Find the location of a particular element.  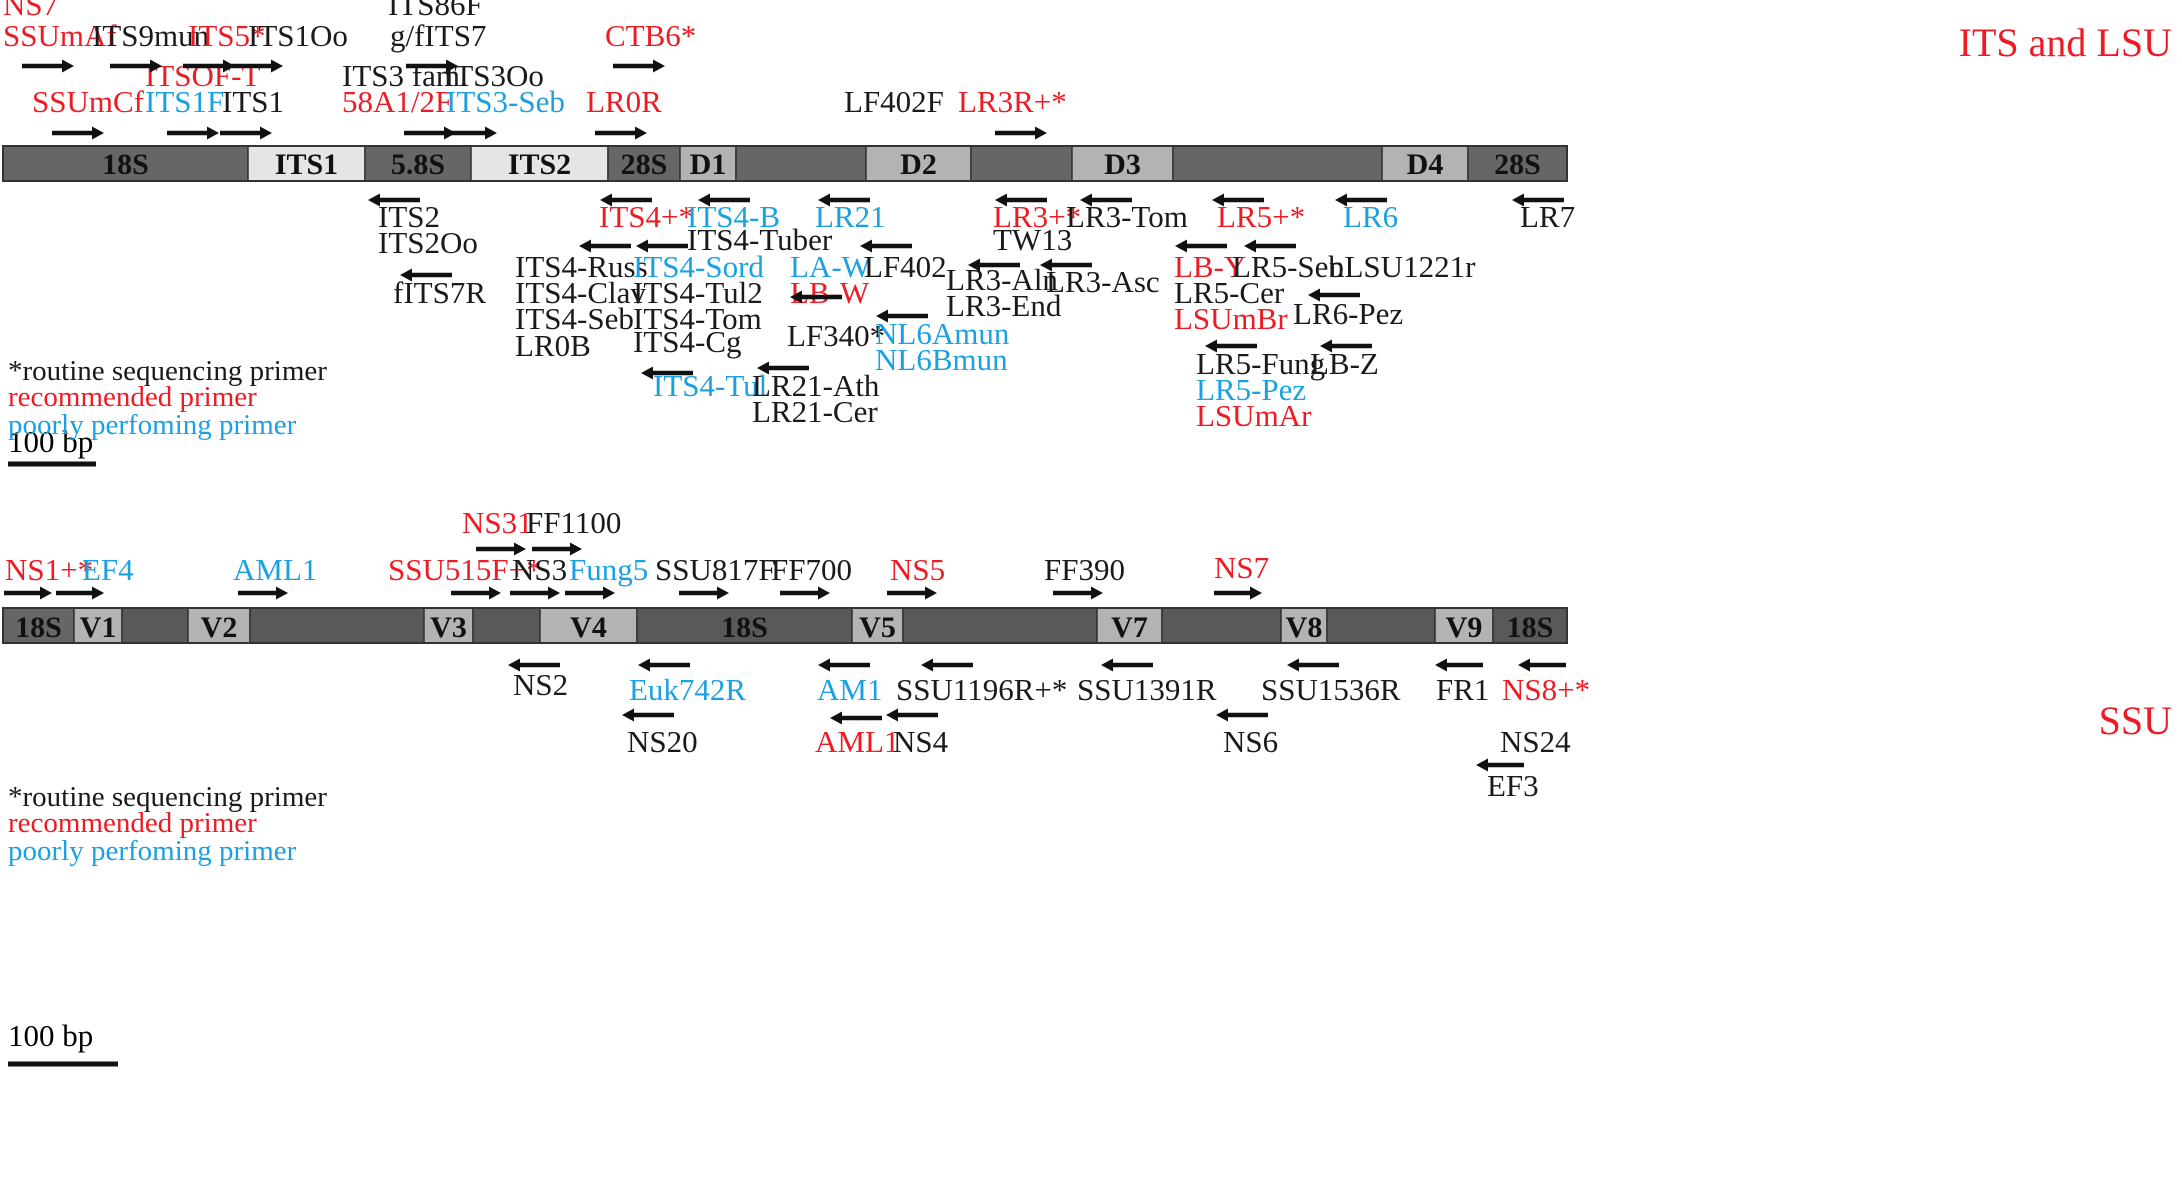

primer-label-ff390: FF390 is located at coordinates (1084, 569).